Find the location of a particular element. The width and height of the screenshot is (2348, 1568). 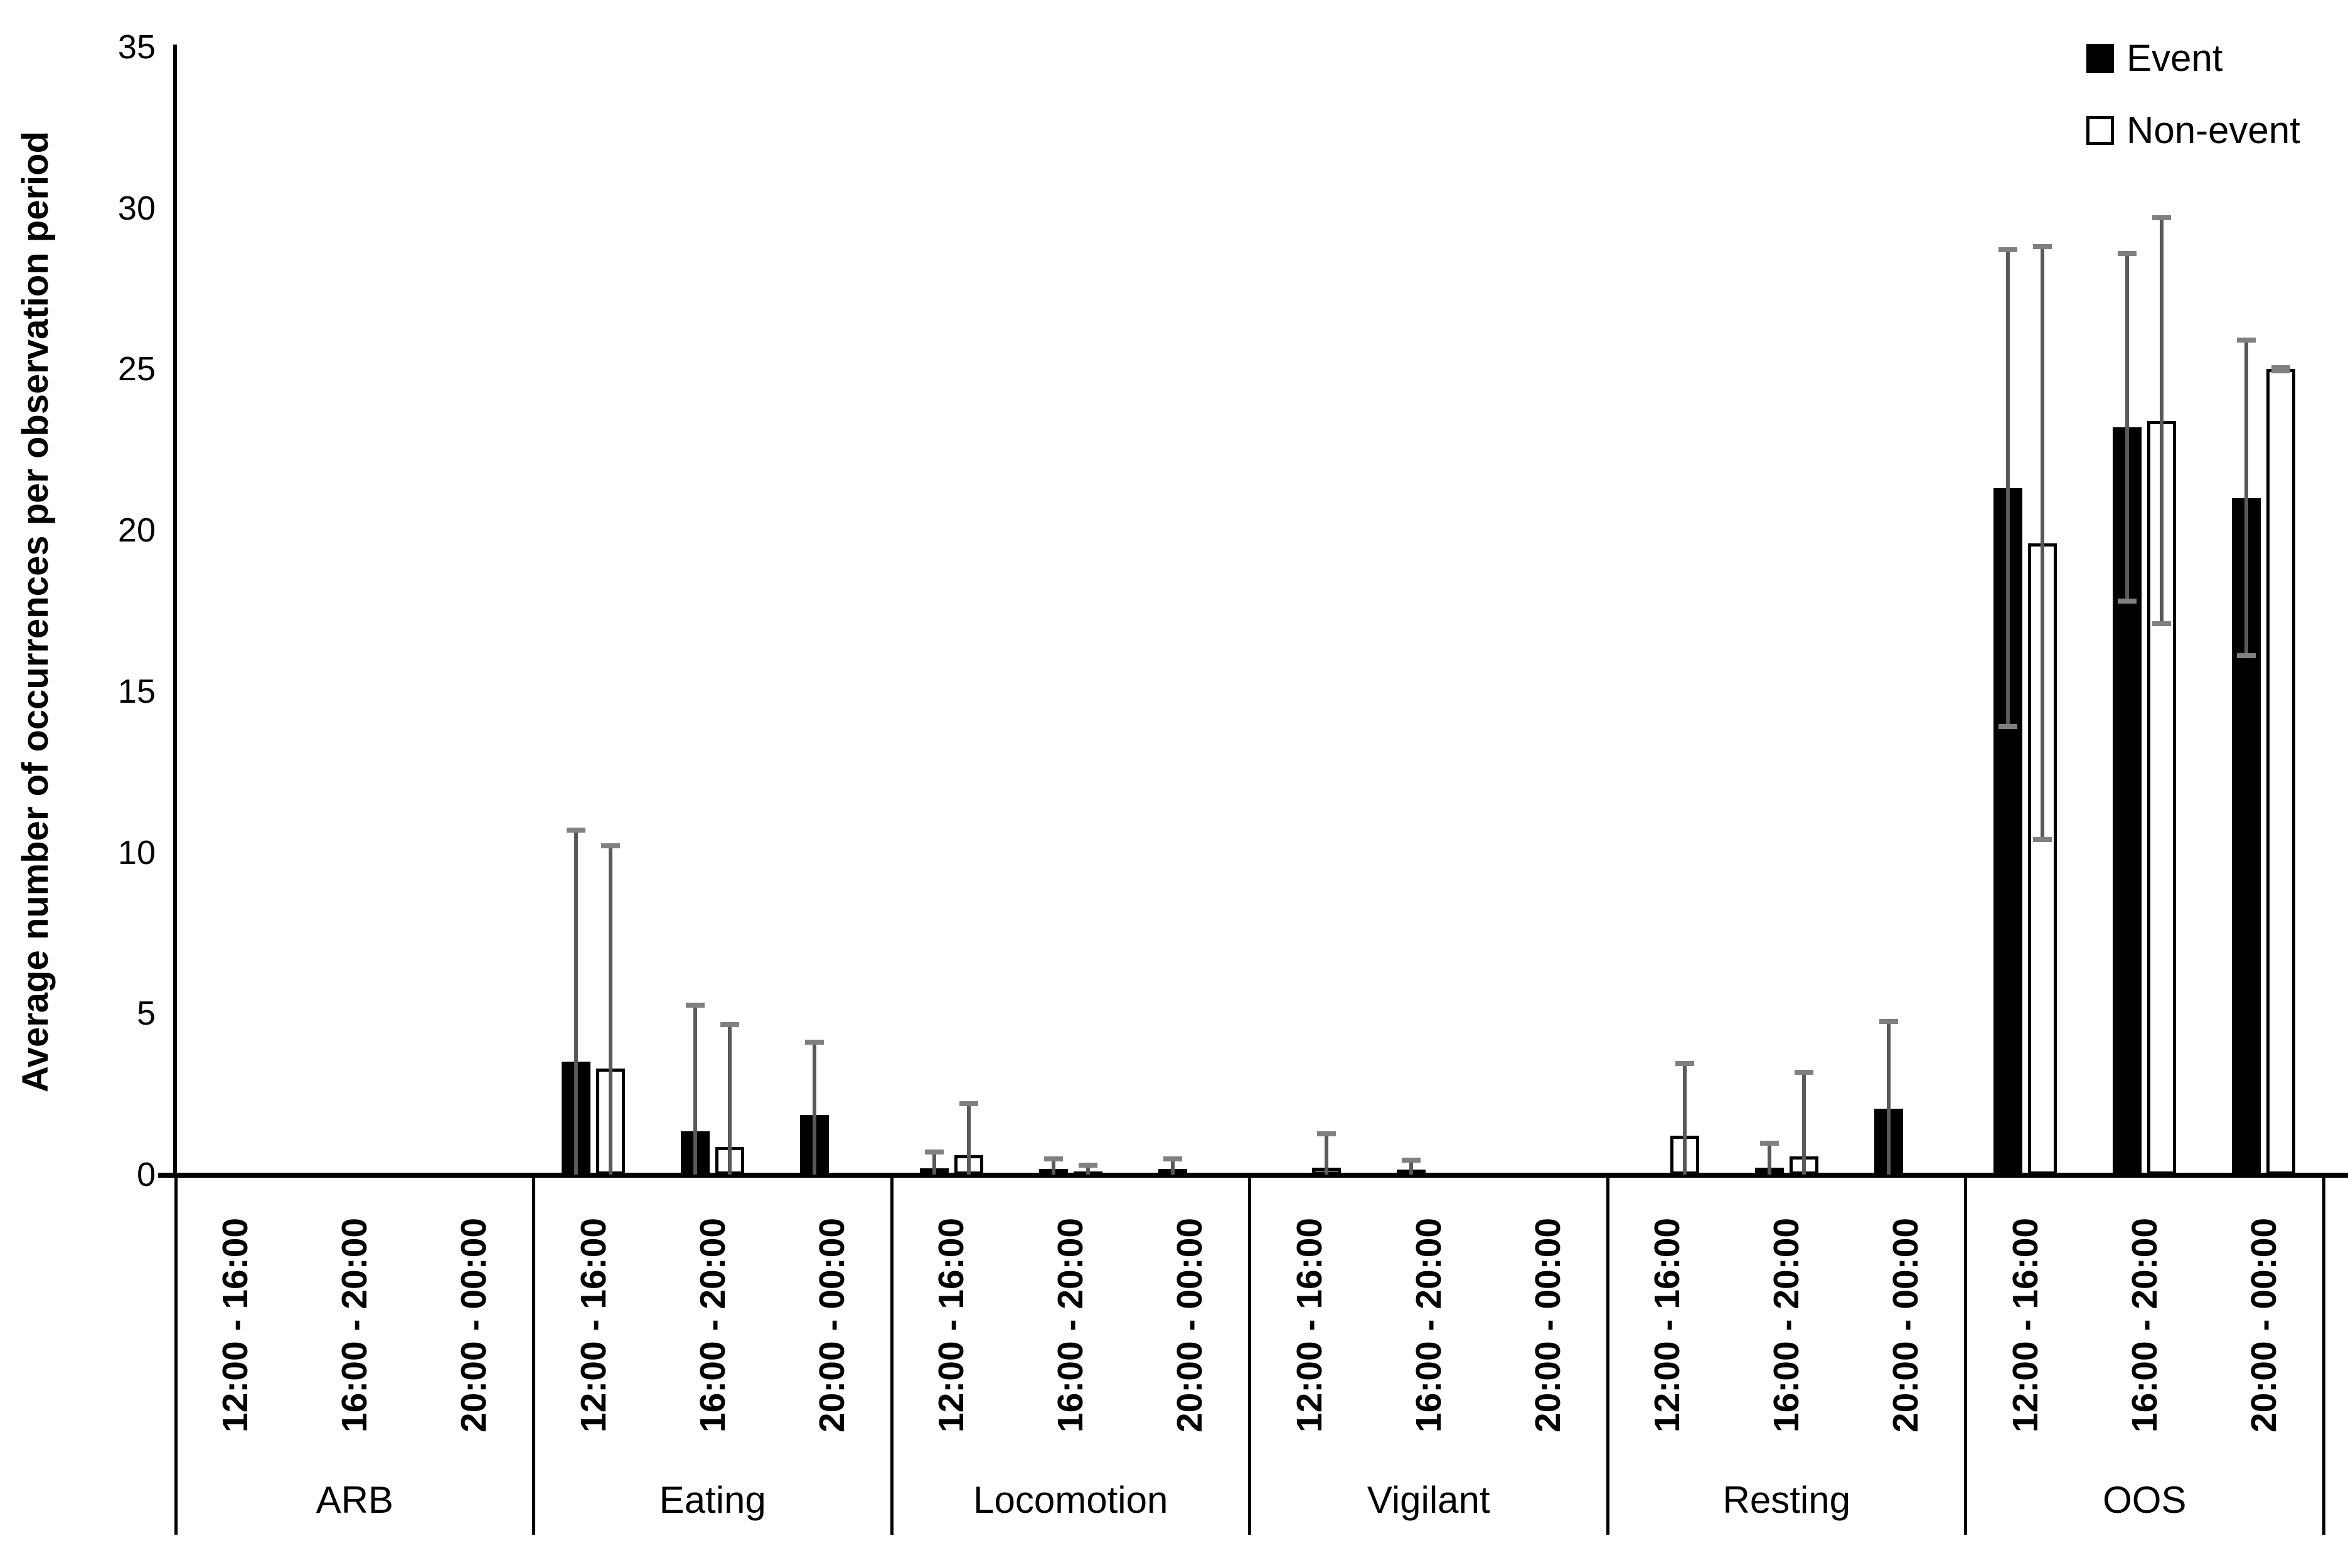

category-label: OOS is located at coordinates (2145, 1500).